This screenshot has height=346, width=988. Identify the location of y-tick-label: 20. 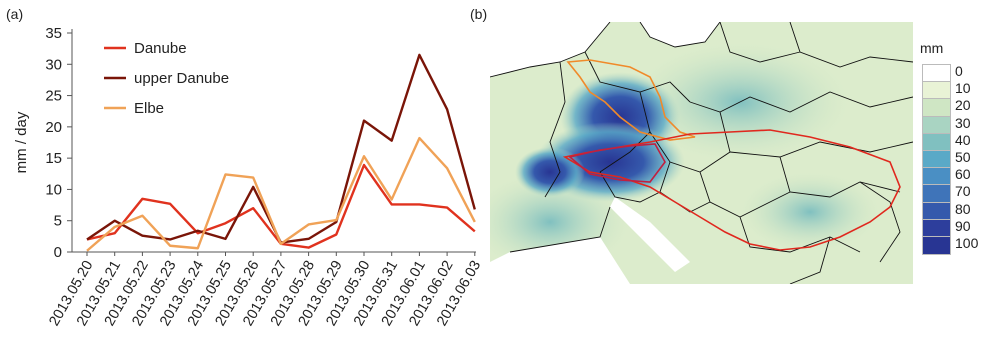
(53, 127).